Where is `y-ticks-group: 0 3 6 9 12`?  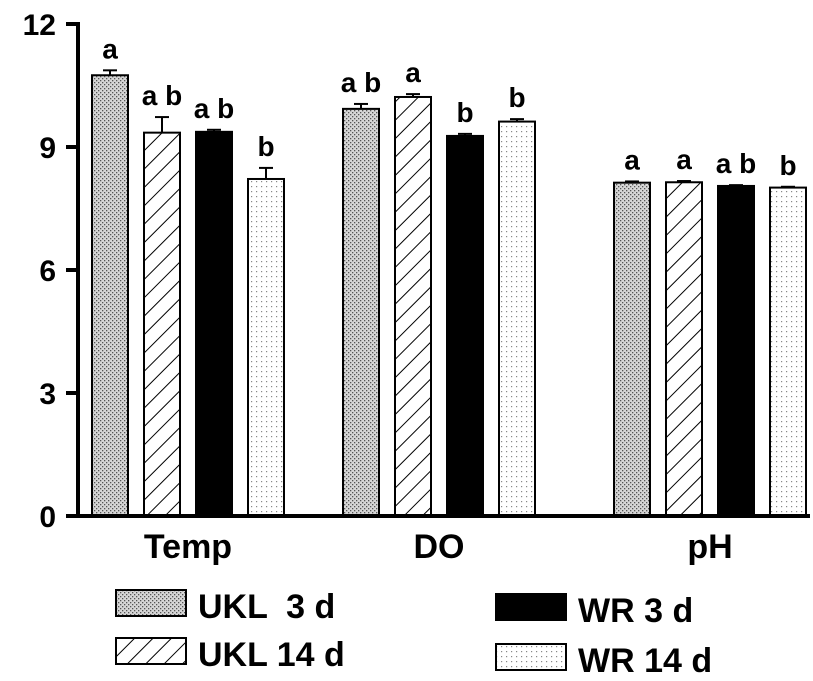 y-ticks-group: 0 3 6 9 12 is located at coordinates (50, 271).